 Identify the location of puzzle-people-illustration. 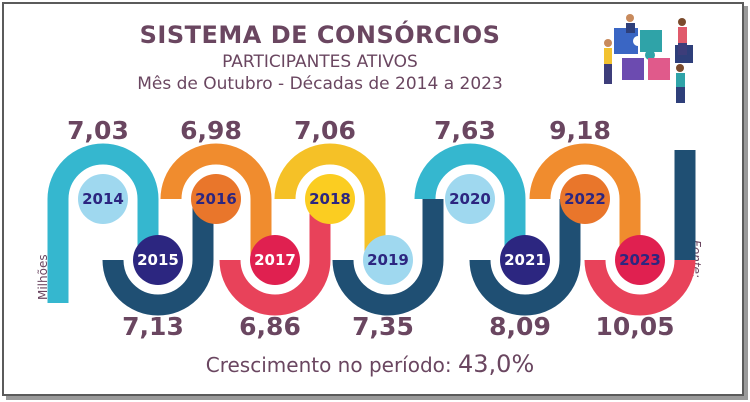
(648, 58).